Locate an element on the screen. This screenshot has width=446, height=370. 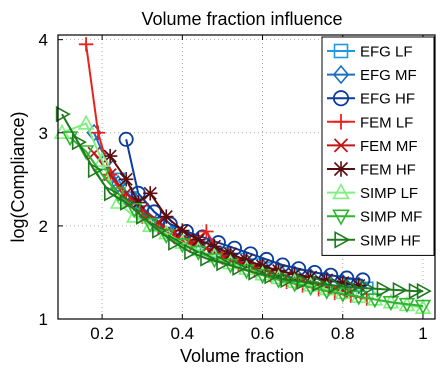
chart-title: Volume fraction influence is located at coordinates (241, 19).